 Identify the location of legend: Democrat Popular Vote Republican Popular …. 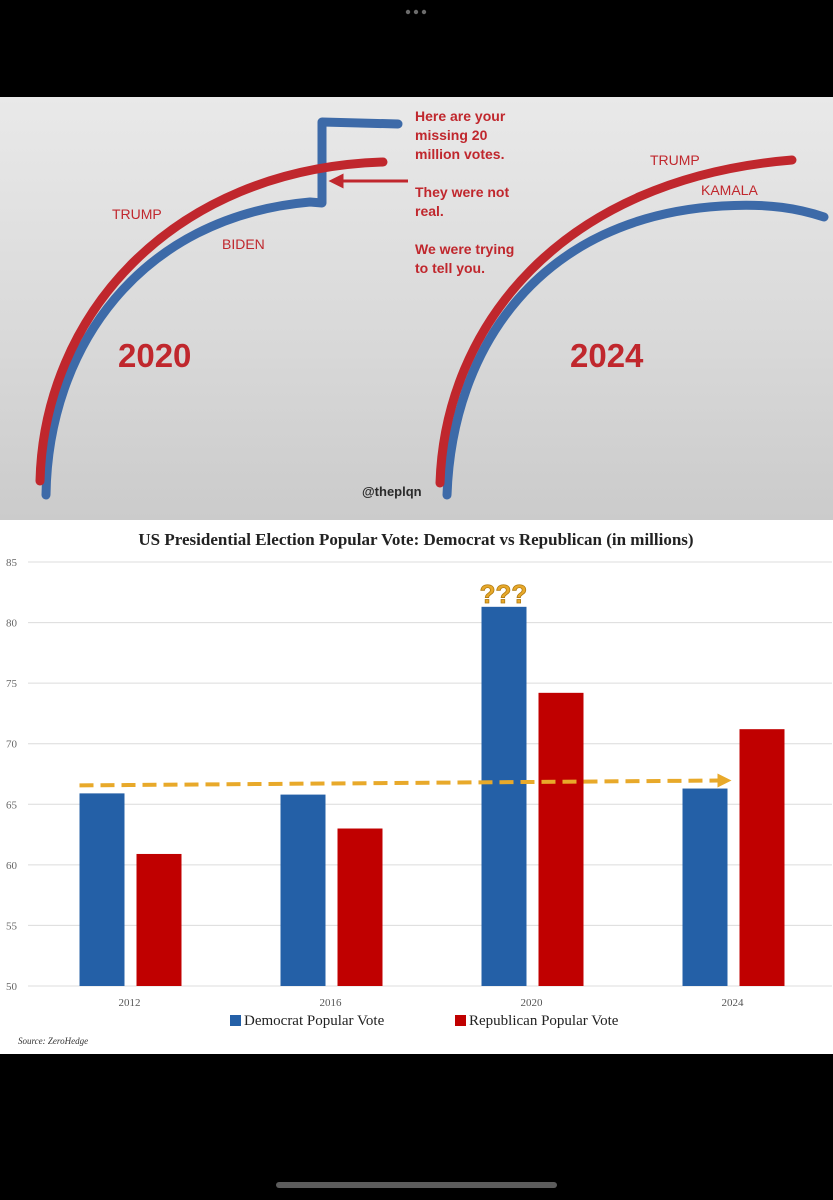
(424, 1021).